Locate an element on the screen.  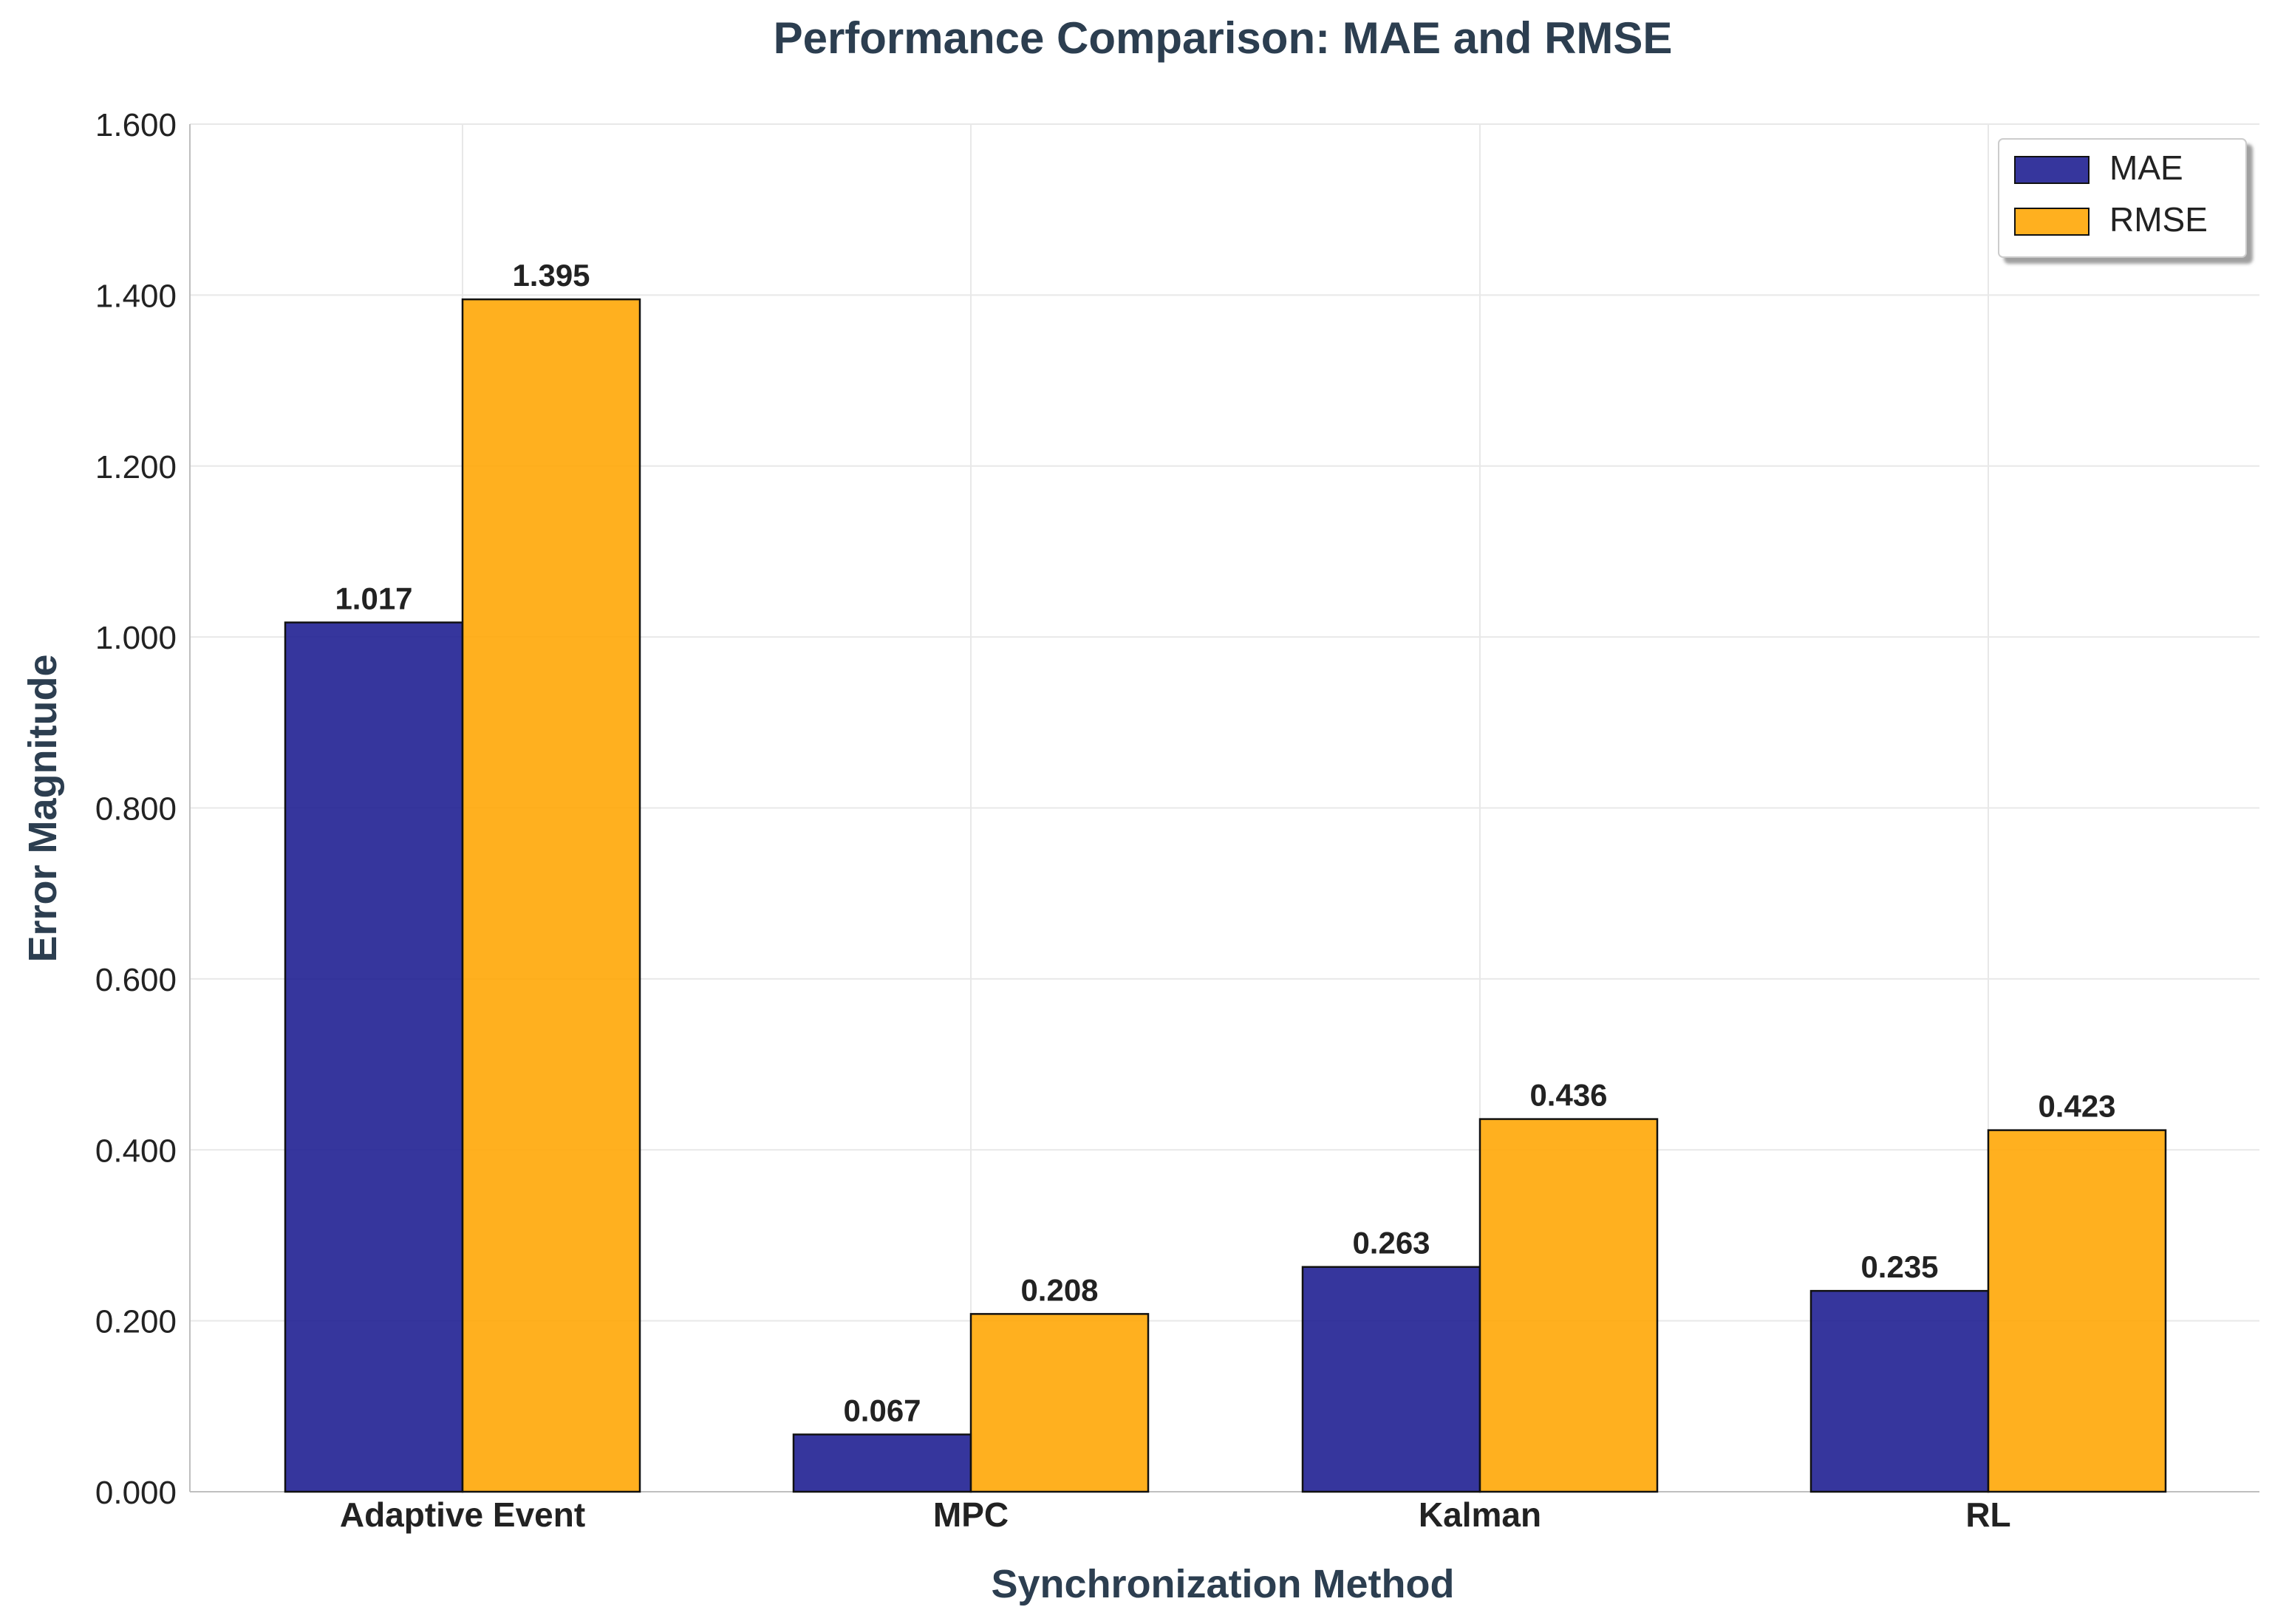
x-tick-label: RL is located at coordinates (1988, 1514).